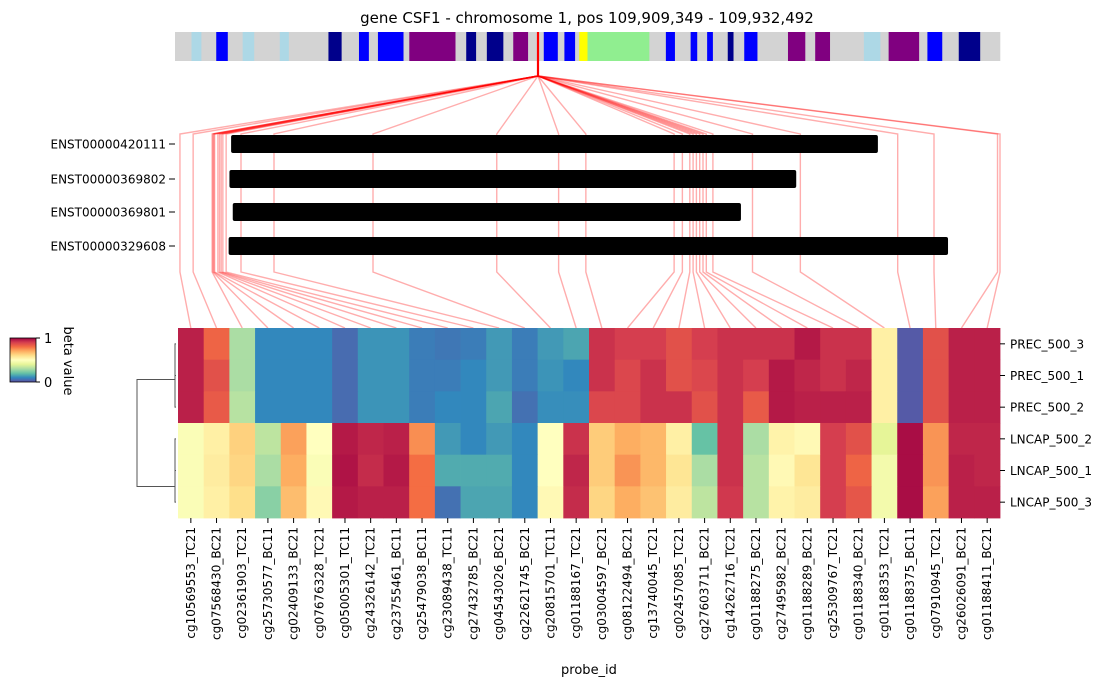 This screenshot has width=1115, height=687. Describe the element at coordinates (23, 360) in the screenshot. I see `colorbar-gradient` at that location.